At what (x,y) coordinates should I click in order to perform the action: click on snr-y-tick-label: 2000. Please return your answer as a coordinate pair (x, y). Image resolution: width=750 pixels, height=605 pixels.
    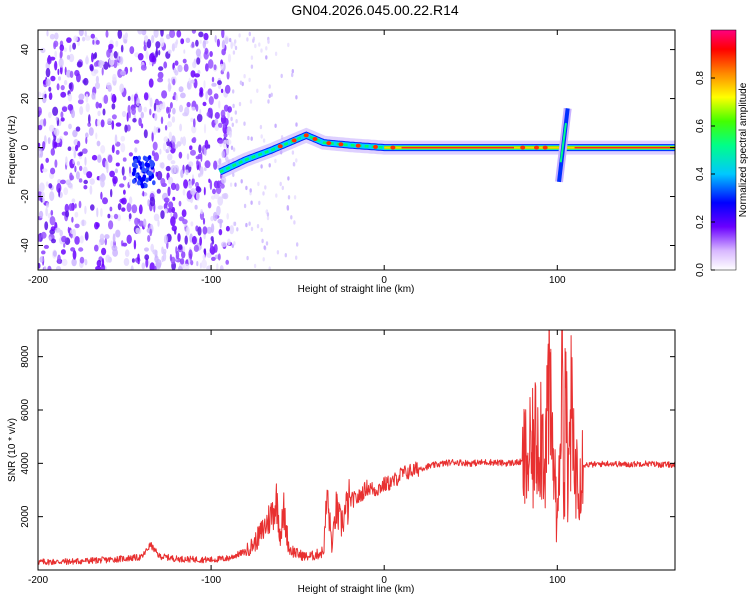
    Looking at the image, I should click on (25, 516).